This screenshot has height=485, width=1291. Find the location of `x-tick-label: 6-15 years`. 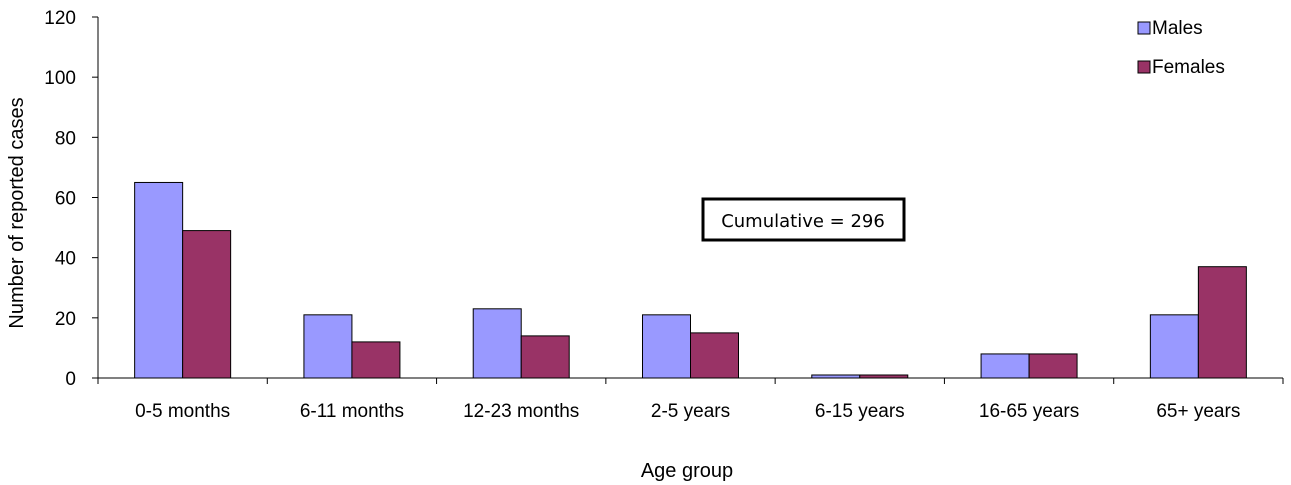

x-tick-label: 6-15 years is located at coordinates (860, 411).